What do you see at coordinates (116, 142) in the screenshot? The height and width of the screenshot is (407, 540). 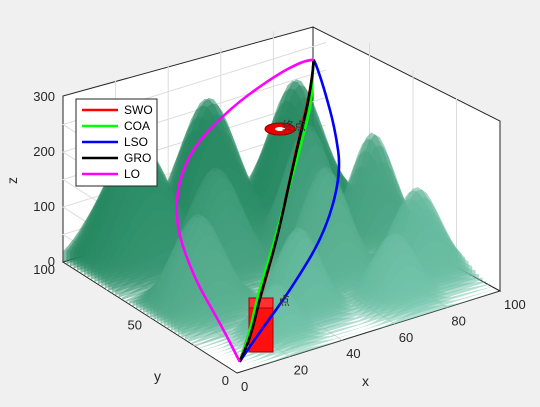 I see `legend: SWO COA LSO GRO LO` at bounding box center [116, 142].